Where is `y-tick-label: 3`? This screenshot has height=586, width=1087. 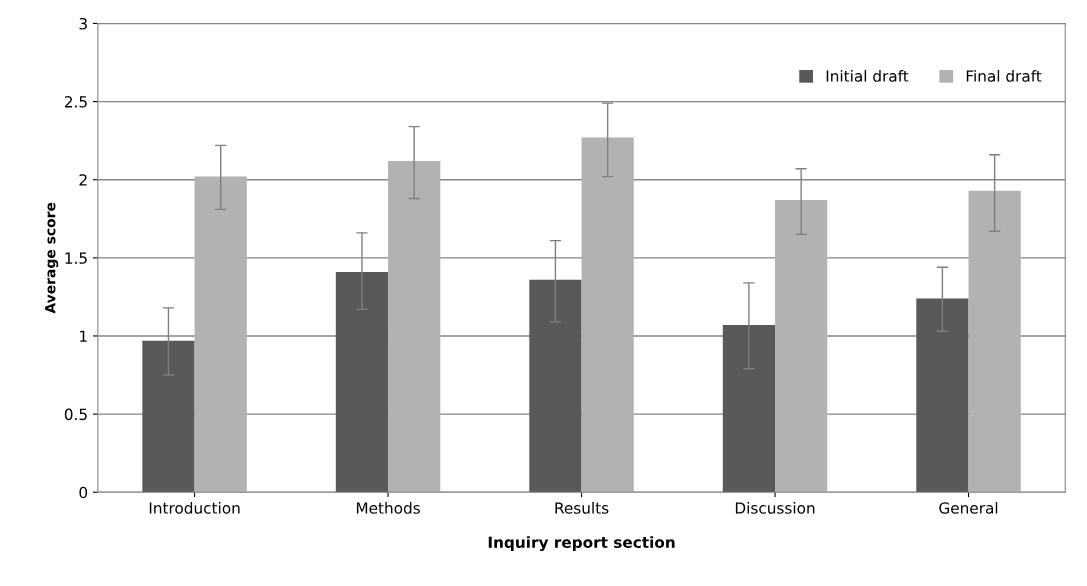 y-tick-label: 3 is located at coordinates (83, 23).